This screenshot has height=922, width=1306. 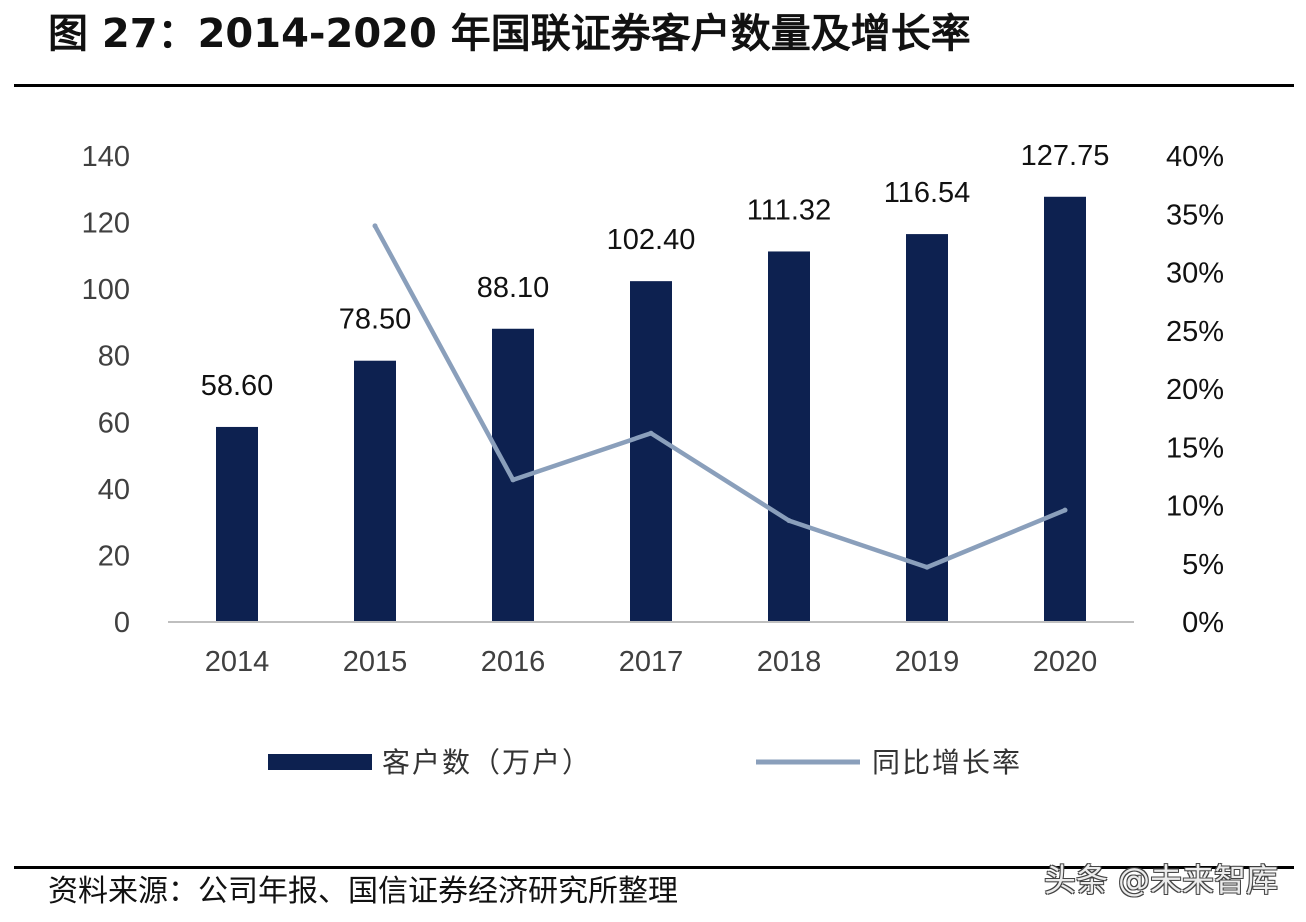 What do you see at coordinates (789, 662) in the screenshot?
I see `x-tick-label: 2018` at bounding box center [789, 662].